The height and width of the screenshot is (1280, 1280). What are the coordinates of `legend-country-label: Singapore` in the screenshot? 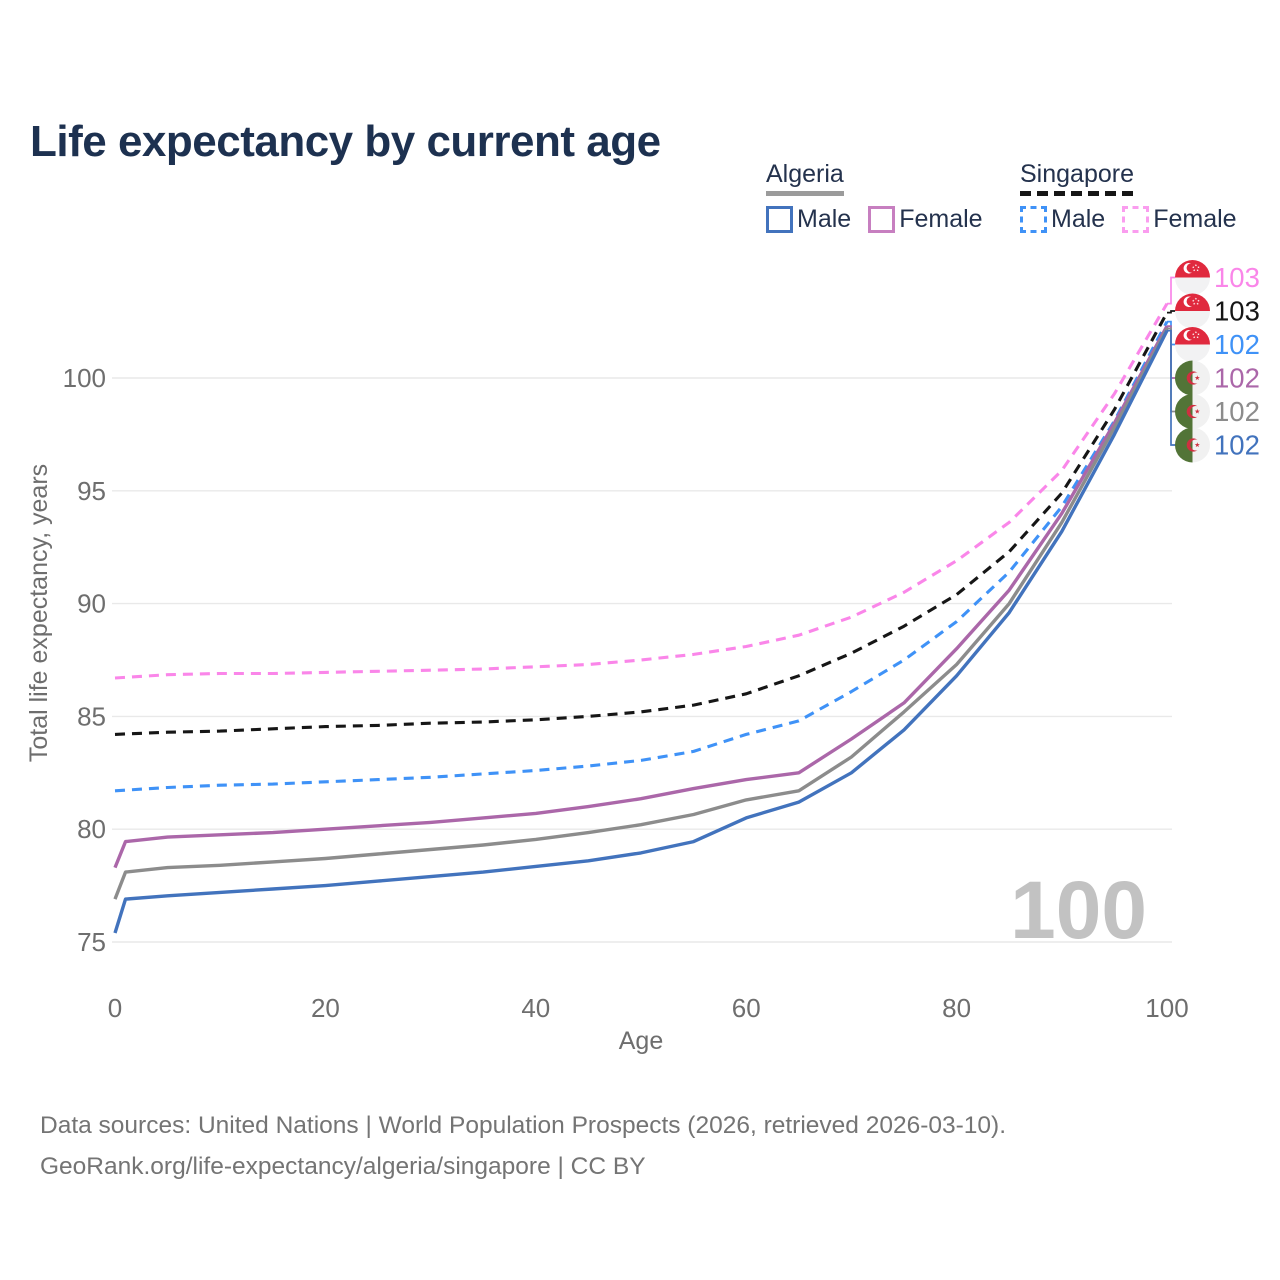 It's located at (1077, 174).